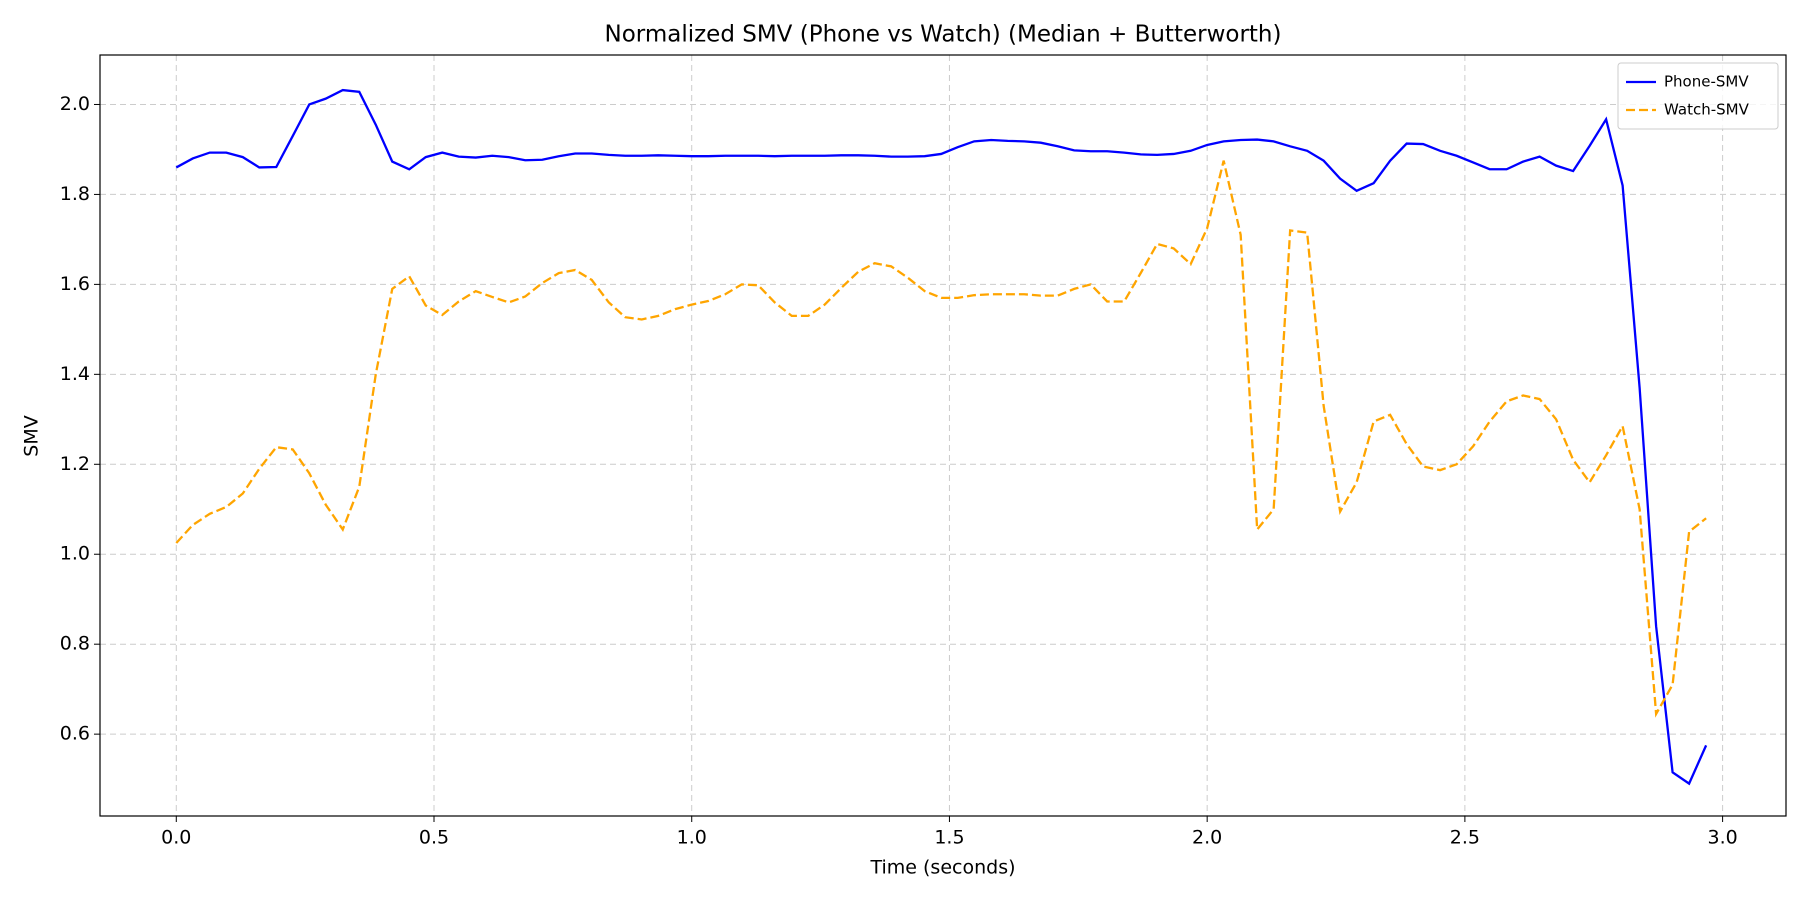  I want to click on legend-label: Phone-SMV, so click(1706, 82).